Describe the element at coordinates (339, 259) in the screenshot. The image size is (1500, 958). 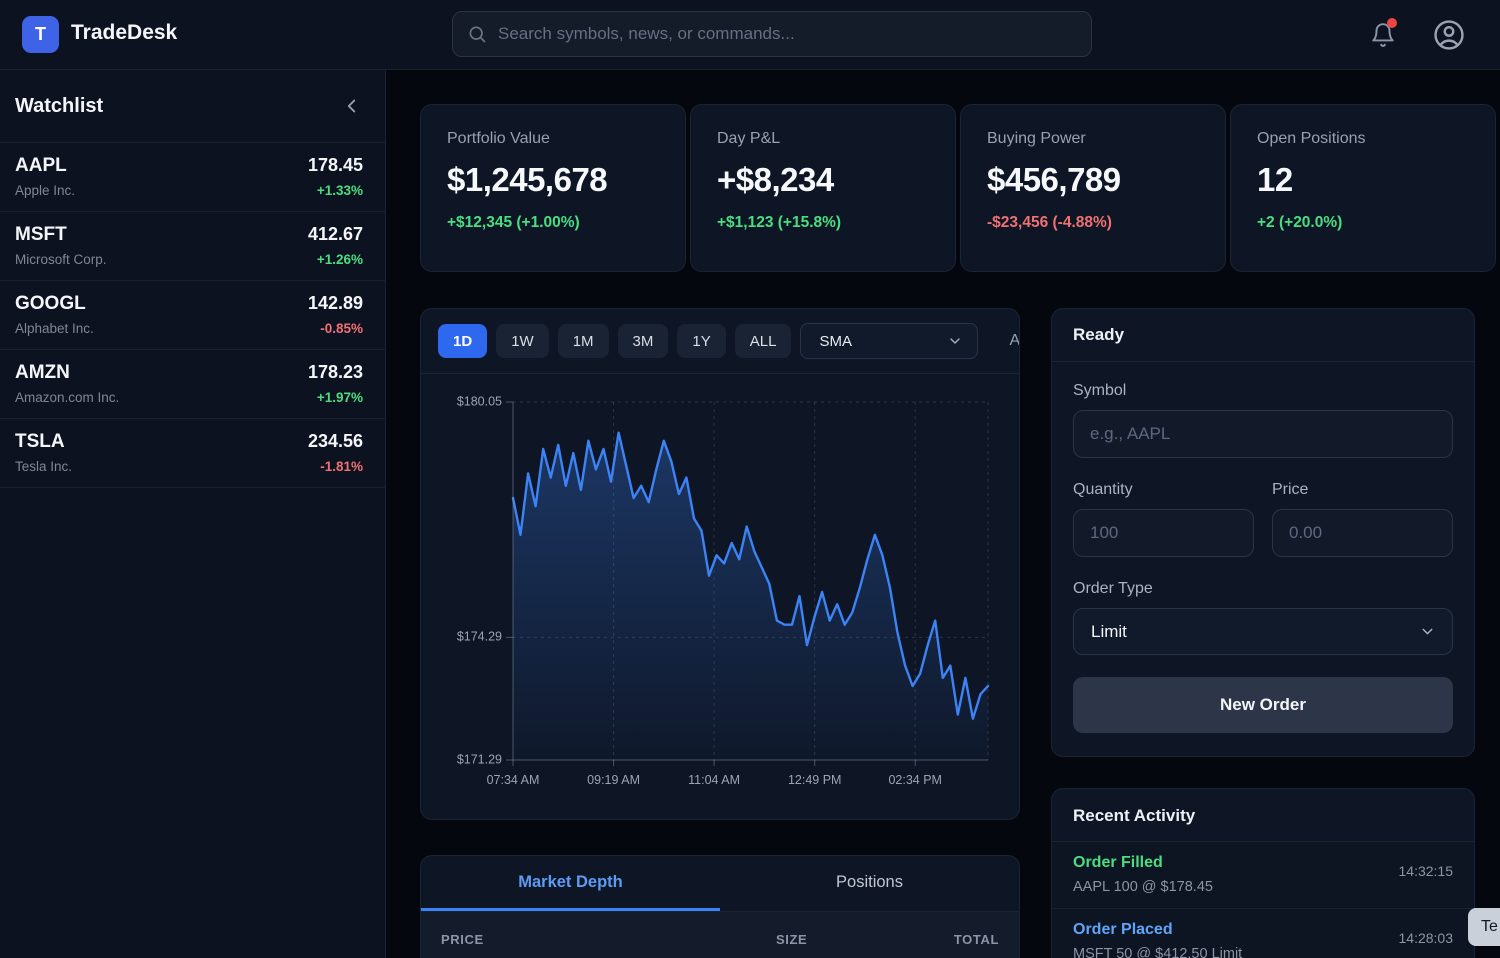
I see `ticker-change: +1.26%` at that location.